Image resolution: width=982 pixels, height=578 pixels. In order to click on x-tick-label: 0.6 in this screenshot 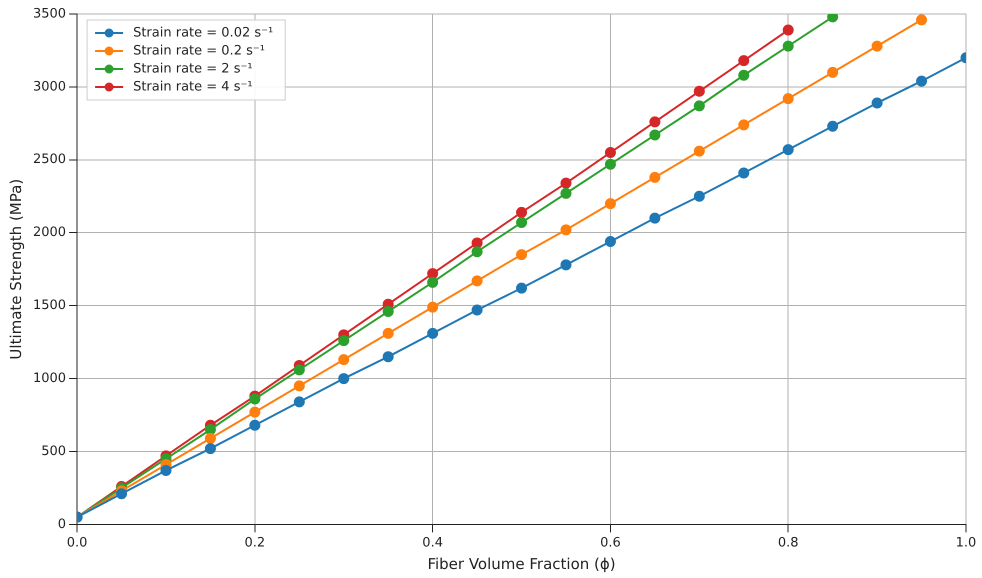, I will do `click(610, 543)`.